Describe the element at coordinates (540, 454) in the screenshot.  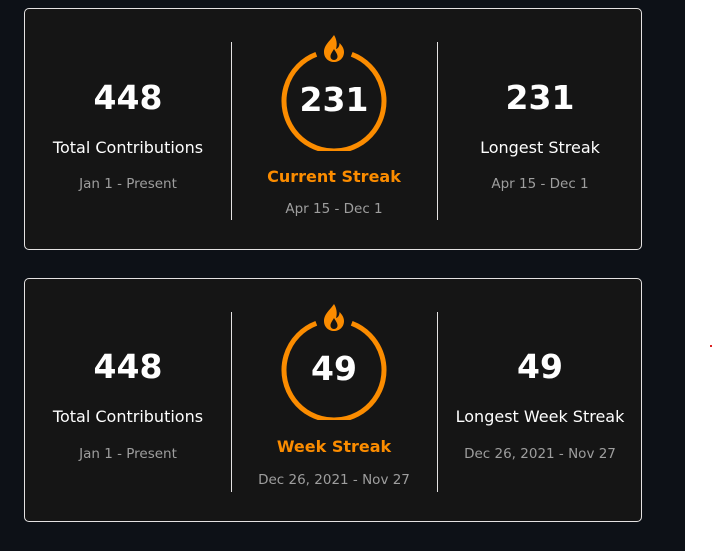
I see `longest-week-streak-range: Dec 26, 2021 - Nov 27` at that location.